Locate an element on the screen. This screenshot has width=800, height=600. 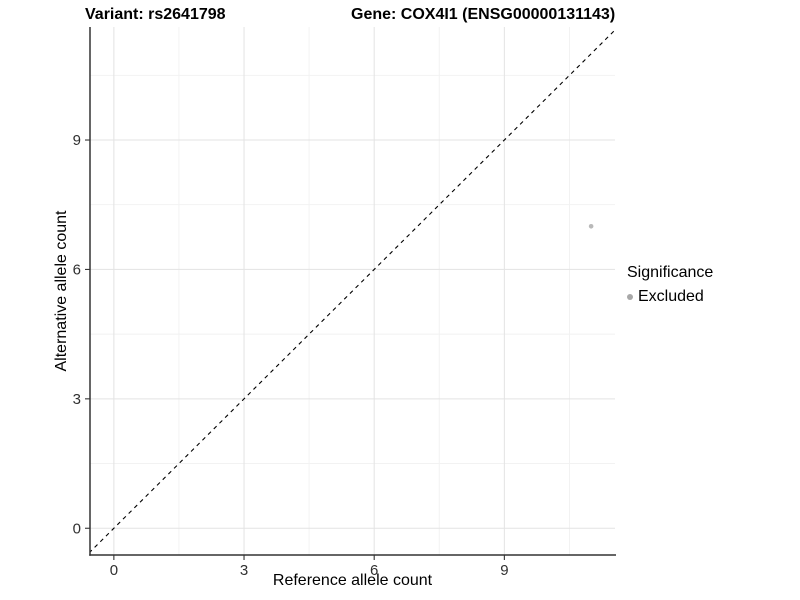
y-axis-title: Alternative allele count is located at coordinates (61, 291).